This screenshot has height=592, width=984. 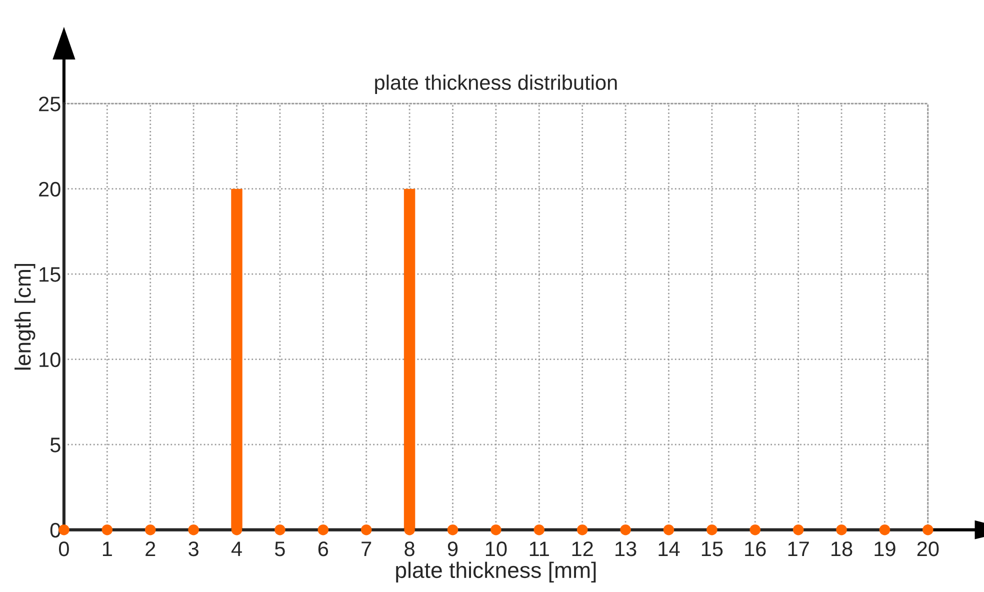 I want to click on x-axis-title: plate thickness [mm], so click(x=496, y=572).